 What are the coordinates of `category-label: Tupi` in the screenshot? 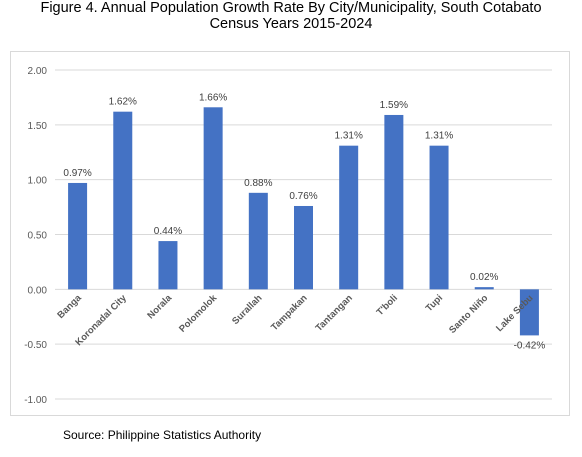 It's located at (434, 303).